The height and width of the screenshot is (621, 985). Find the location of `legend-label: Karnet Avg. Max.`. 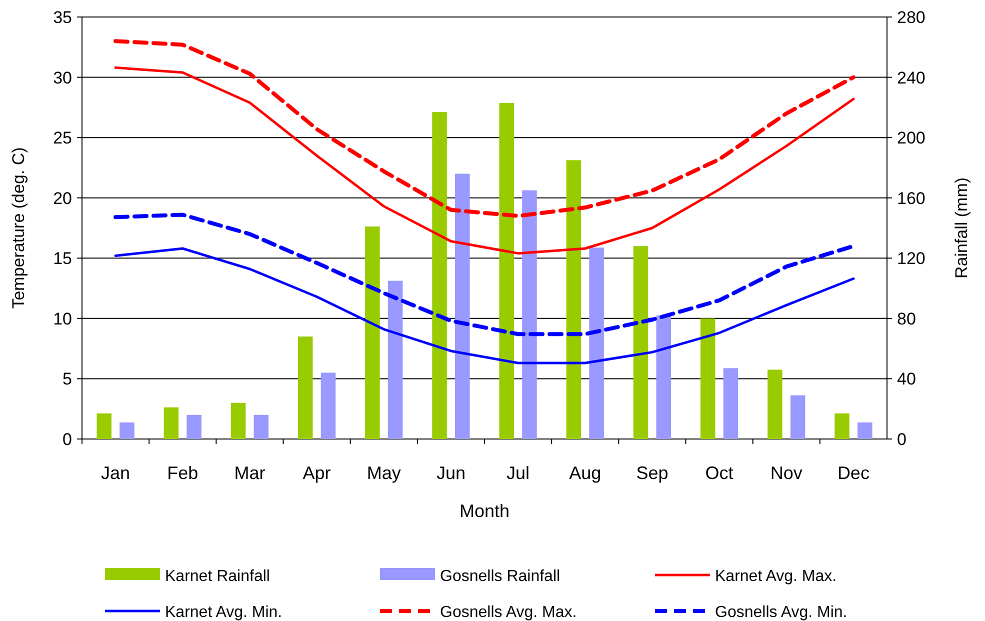

legend-label: Karnet Avg. Max. is located at coordinates (776, 576).